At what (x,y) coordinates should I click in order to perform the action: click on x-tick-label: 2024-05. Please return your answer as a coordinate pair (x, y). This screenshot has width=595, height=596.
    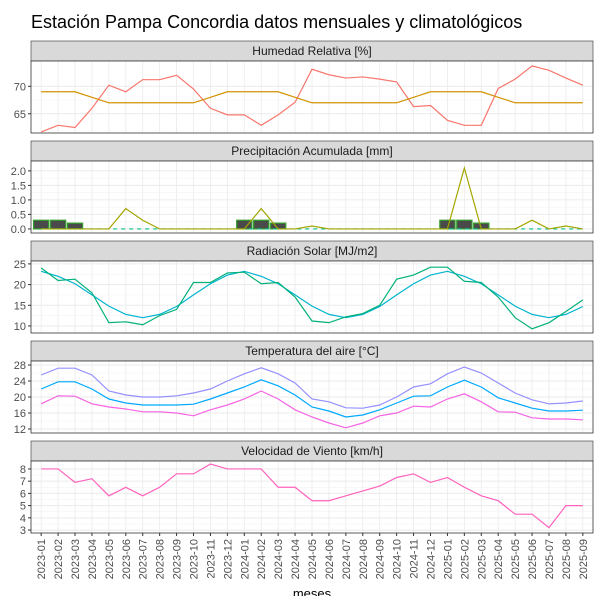
    Looking at the image, I should click on (313, 559).